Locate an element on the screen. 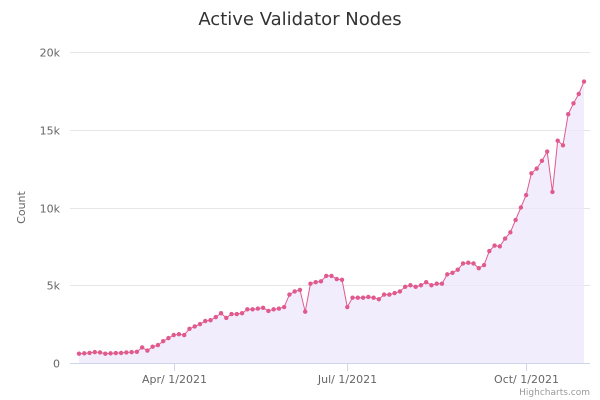 Image resolution: width=600 pixels, height=400 pixels. credits-link: Highcharts.com is located at coordinates (554, 393).